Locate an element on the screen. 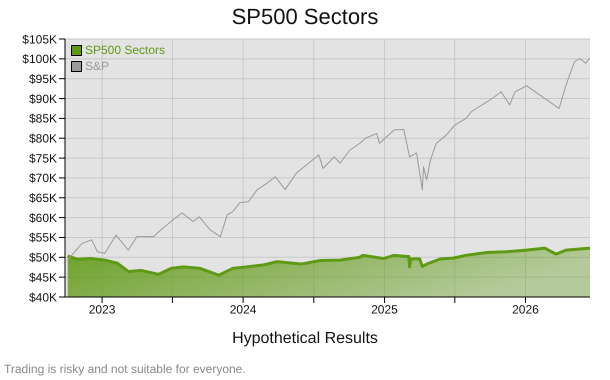 This screenshot has height=380, width=610. y-tick-label: $100K is located at coordinates (39, 59).